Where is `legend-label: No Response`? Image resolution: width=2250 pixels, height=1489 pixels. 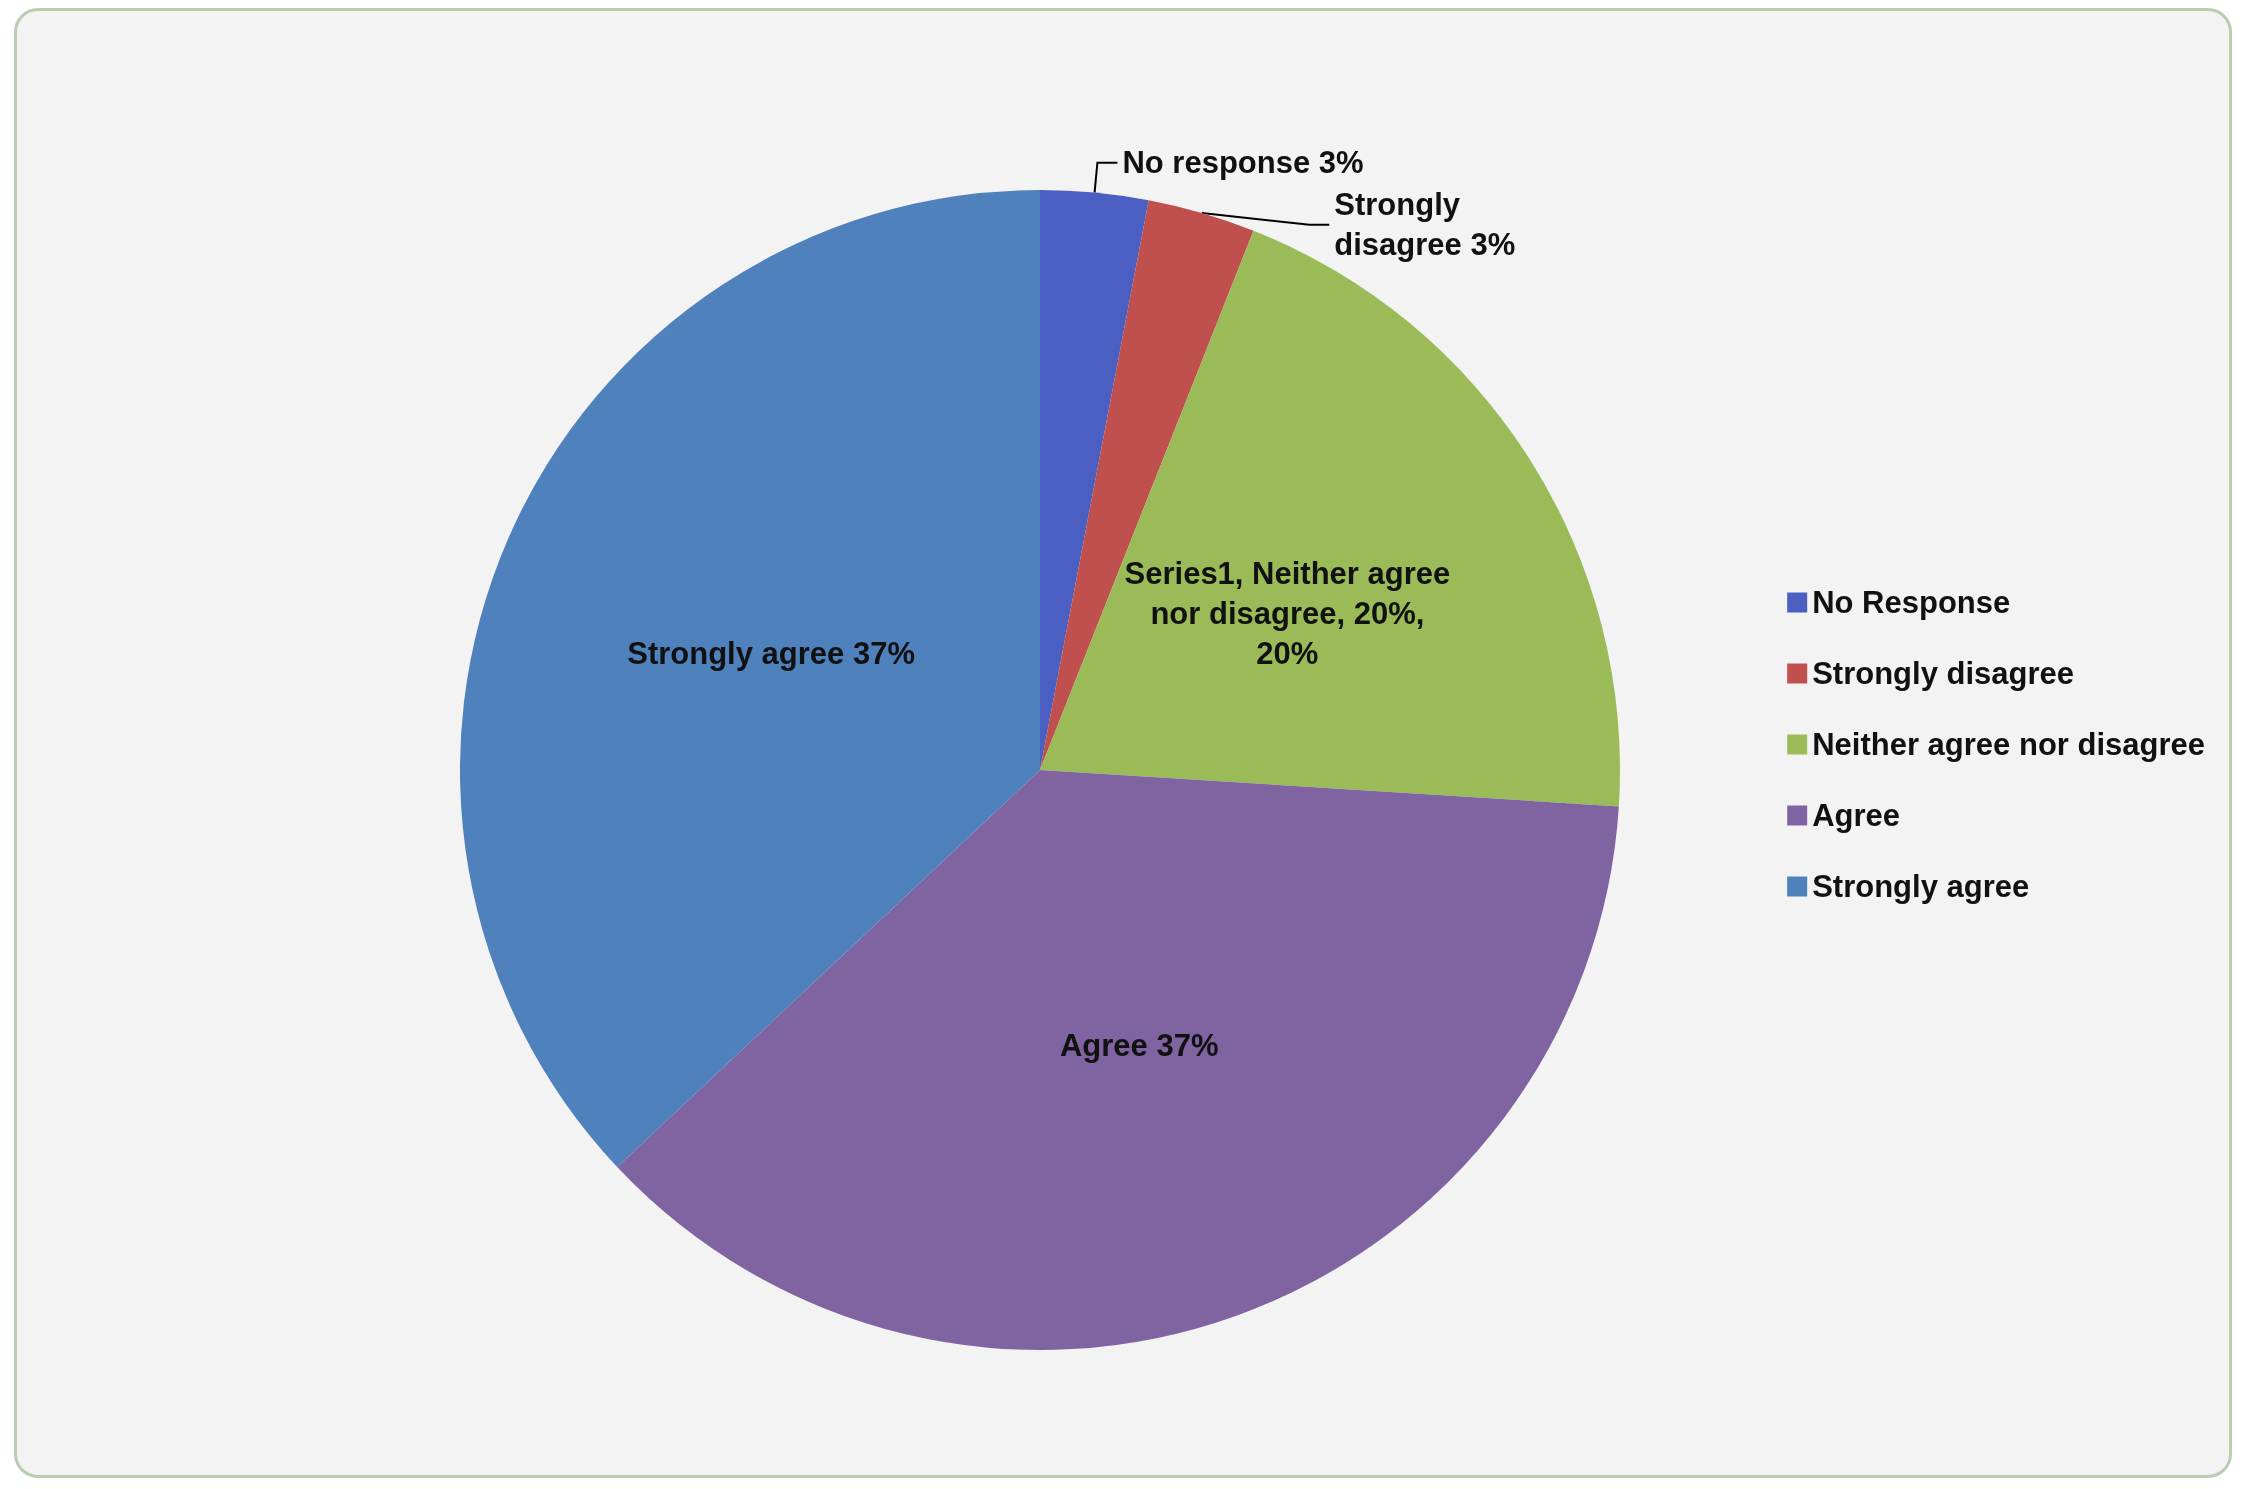
legend-label: No Response is located at coordinates (1911, 602).